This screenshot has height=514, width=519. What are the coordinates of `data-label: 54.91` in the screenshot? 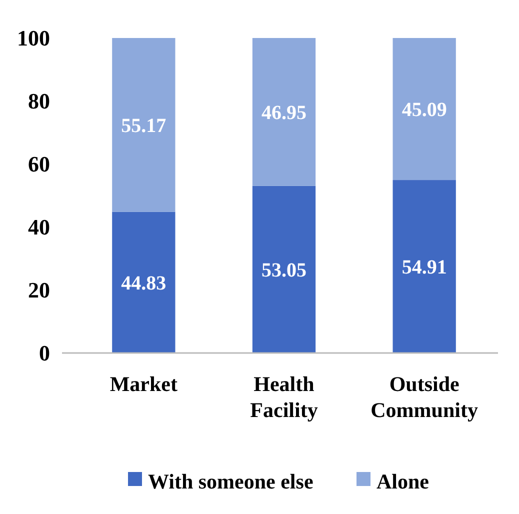 It's located at (424, 267).